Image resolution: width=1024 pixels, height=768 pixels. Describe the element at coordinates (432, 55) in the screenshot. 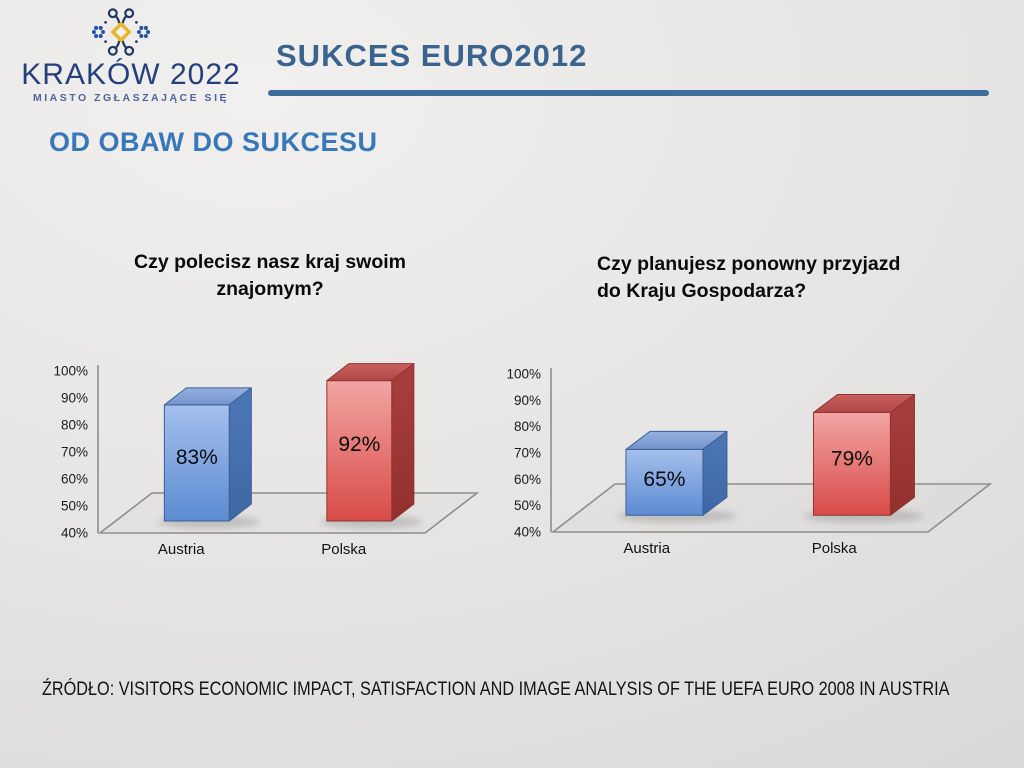

I see `slide-title: SUKCES EURO2012` at that location.